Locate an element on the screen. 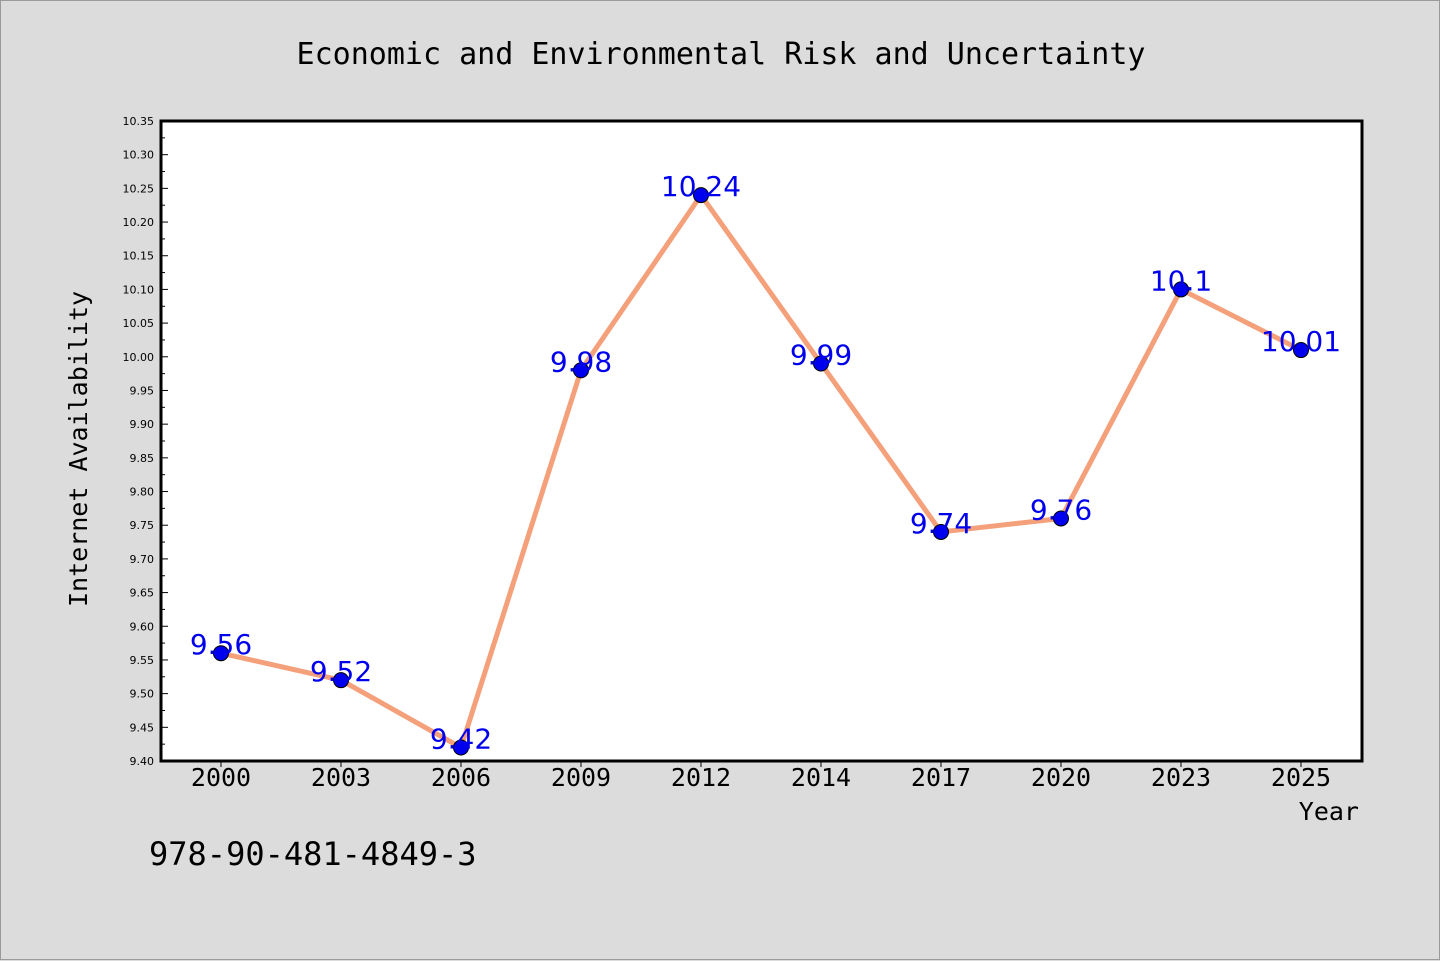  data-label: 9.52 is located at coordinates (341, 671).